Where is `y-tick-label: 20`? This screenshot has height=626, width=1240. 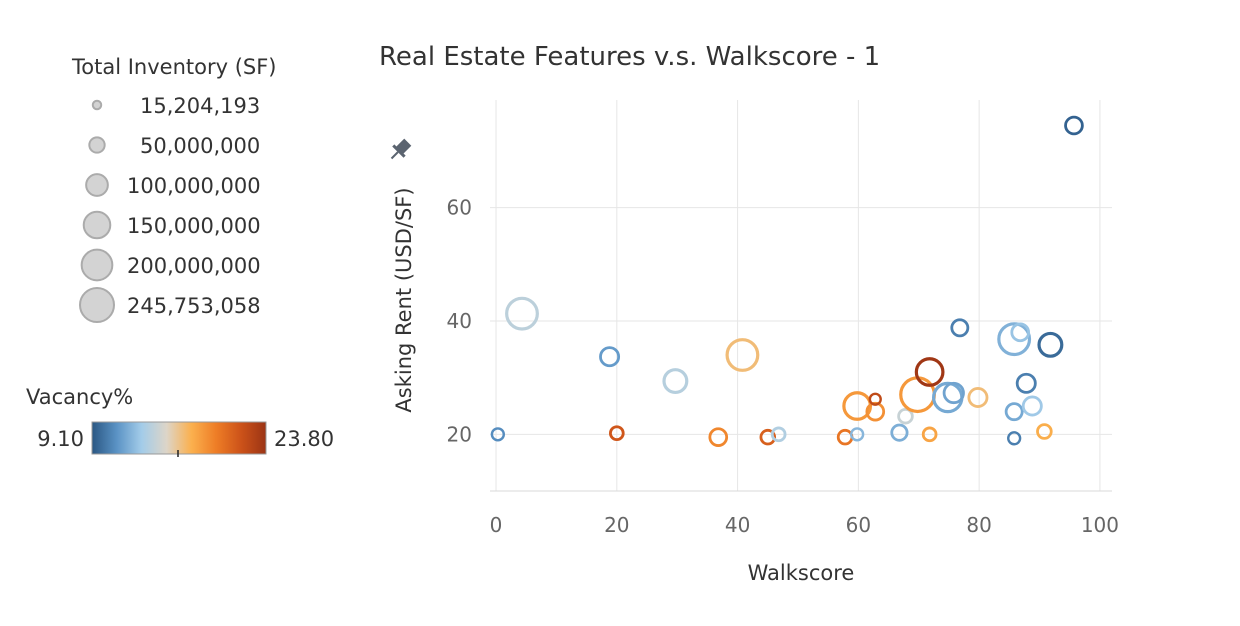 y-tick-label: 20 is located at coordinates (459, 434).